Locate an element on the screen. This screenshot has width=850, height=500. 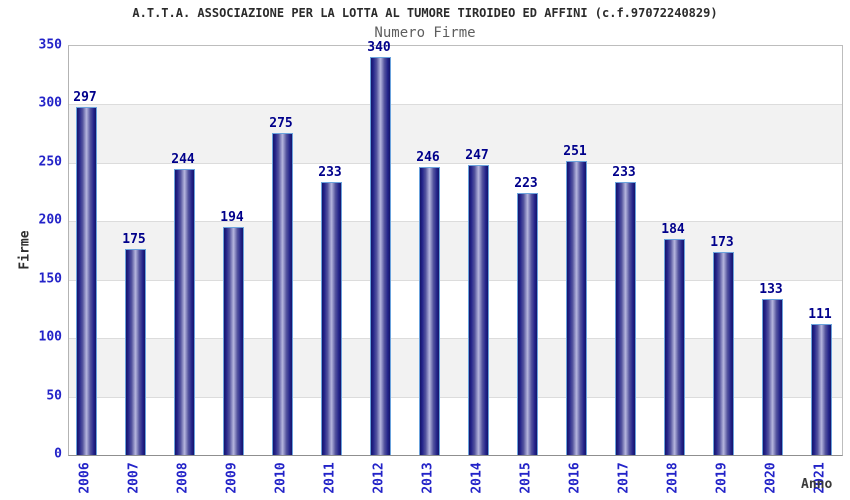
bar-2021 is located at coordinates (821, 389).